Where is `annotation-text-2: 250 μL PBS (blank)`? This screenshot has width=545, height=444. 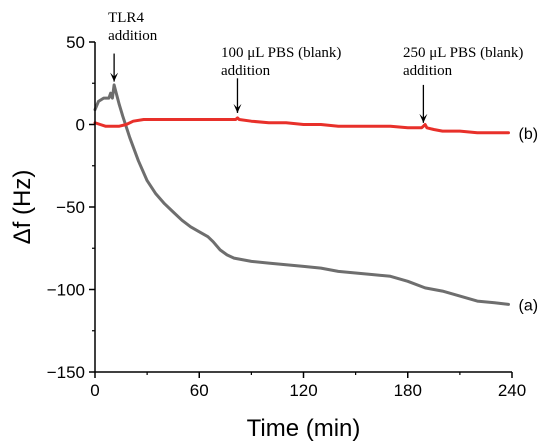
annotation-text-2: 250 μL PBS (blank) is located at coordinates (463, 53).